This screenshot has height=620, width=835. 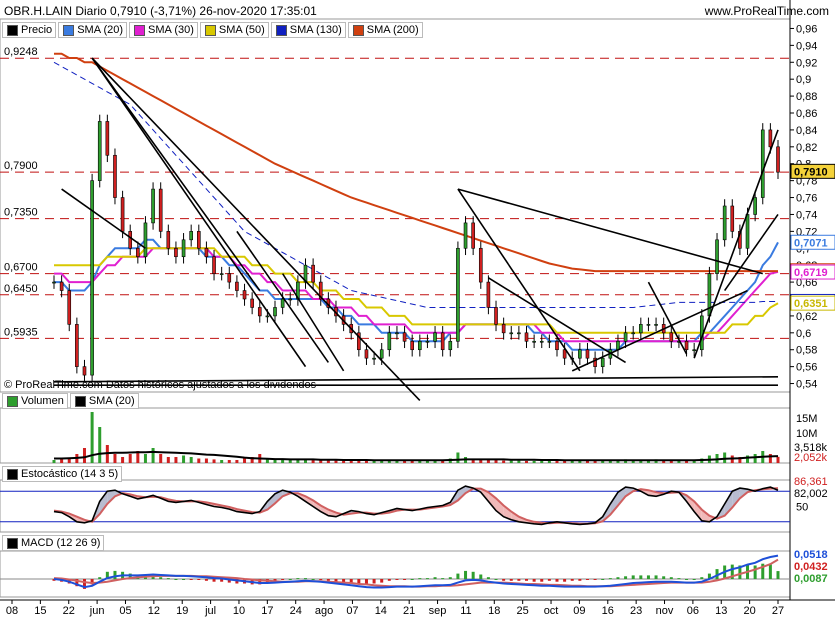 I want to click on price-tick-label: 0,56, so click(x=806, y=368).